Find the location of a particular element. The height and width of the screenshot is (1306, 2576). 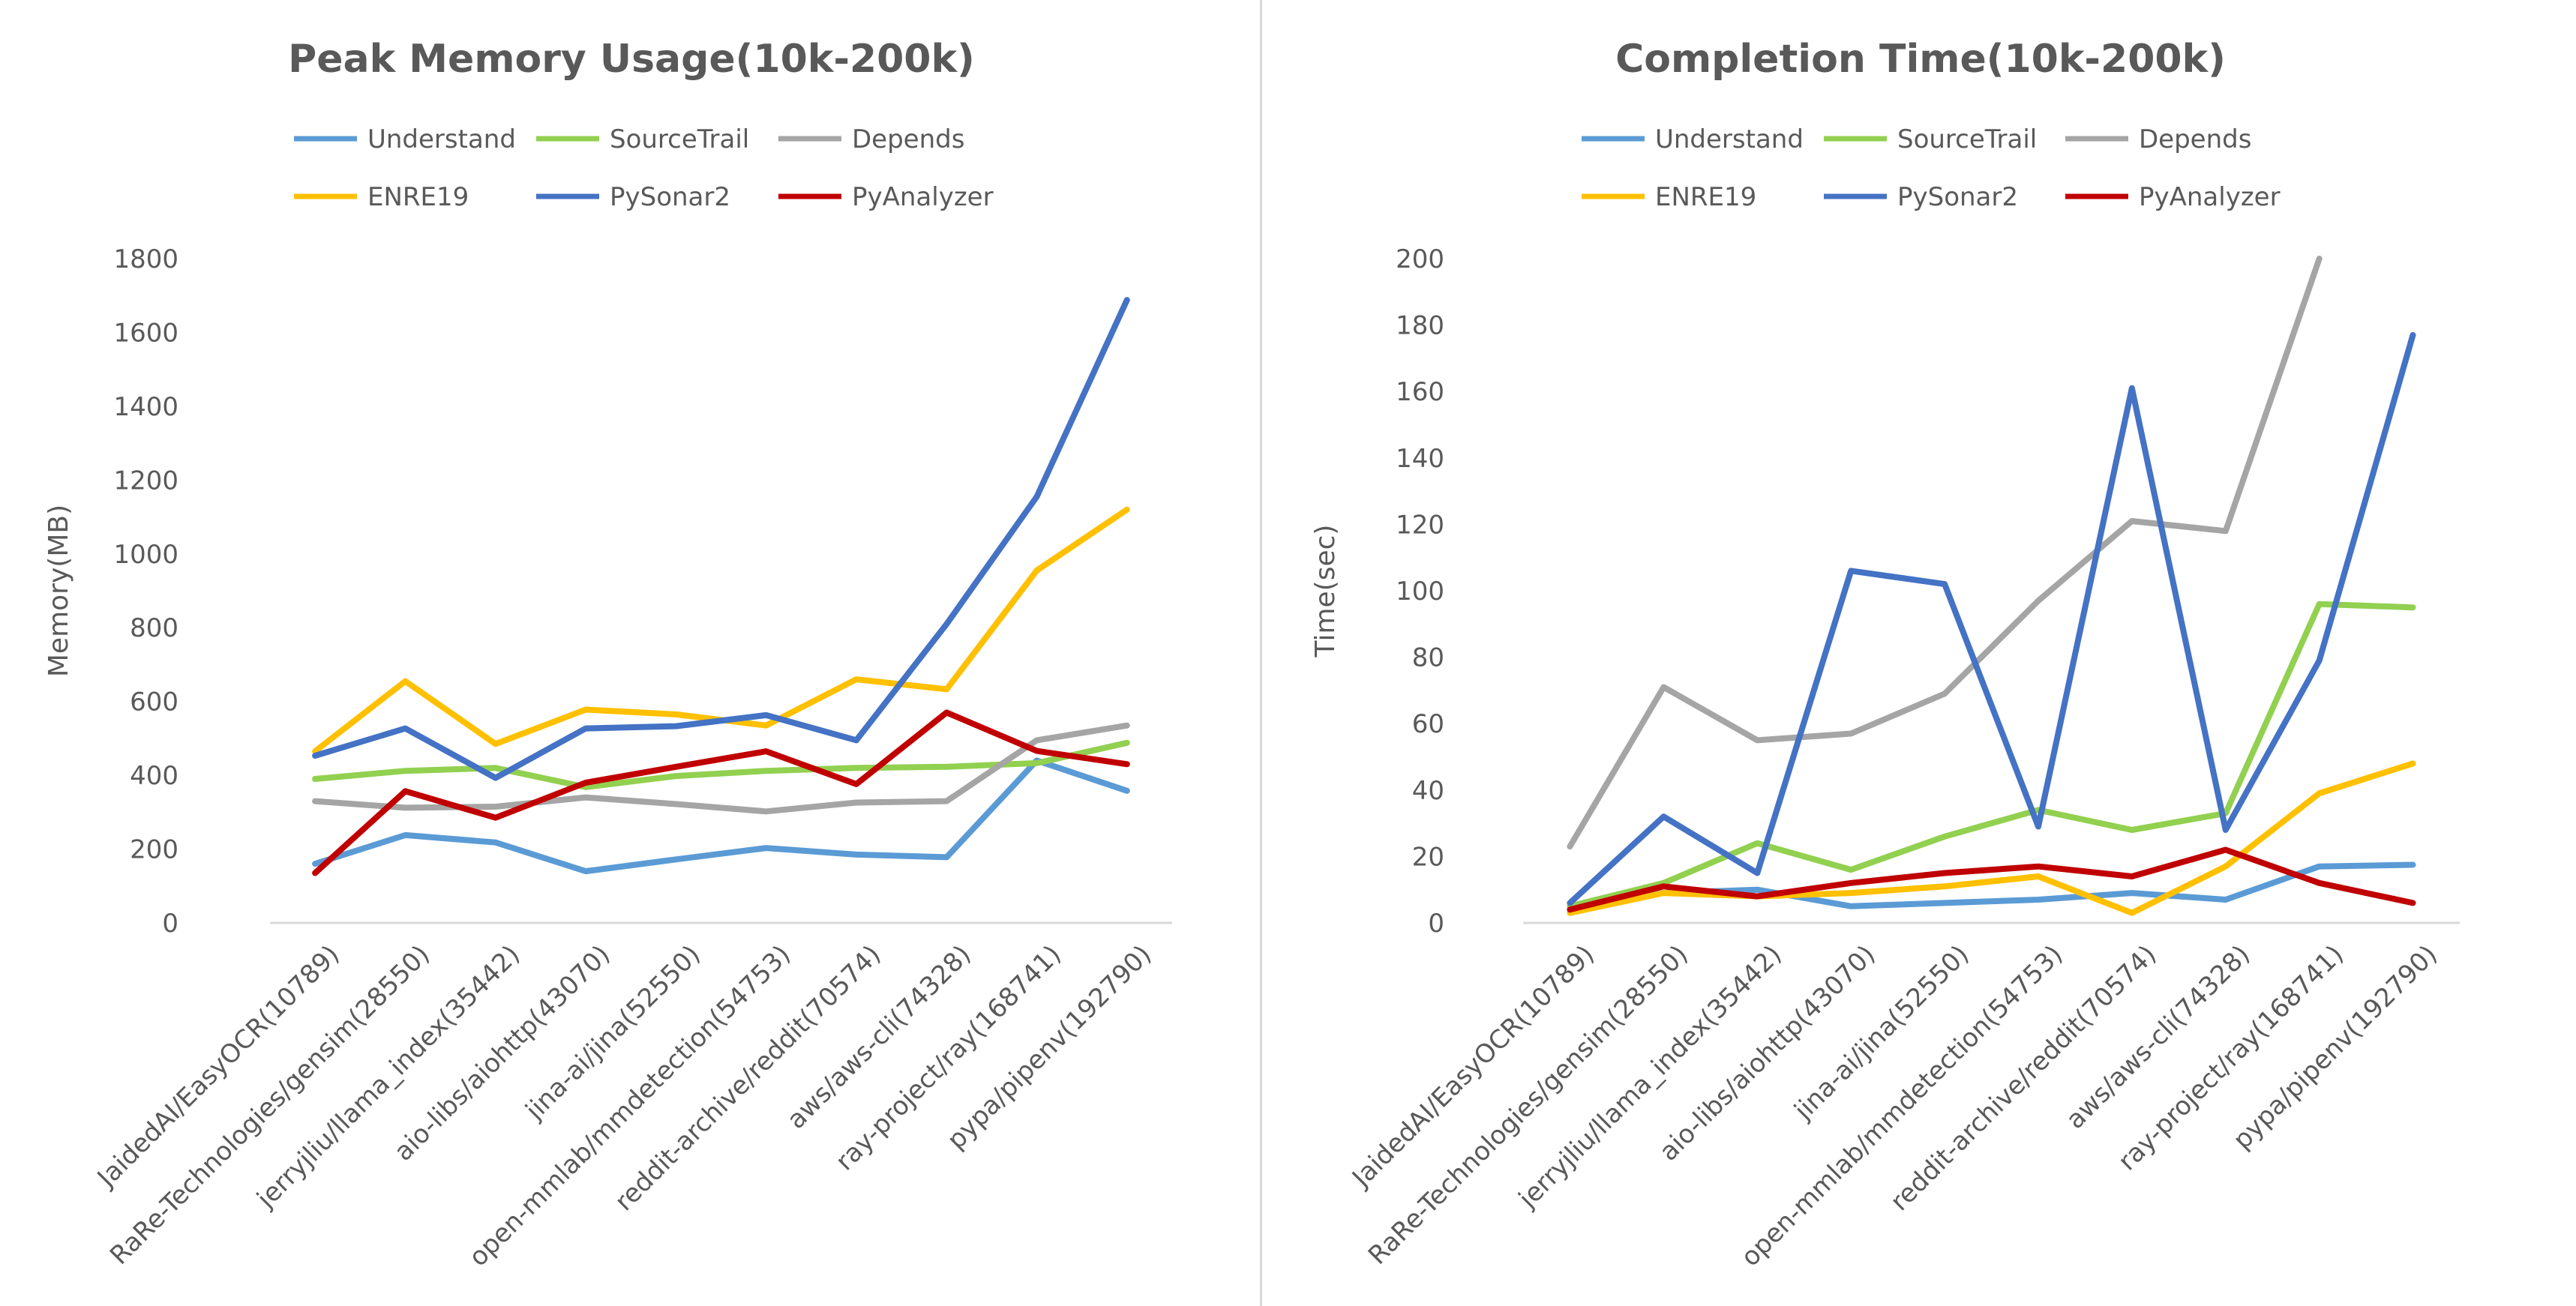

y-tick-label: 40 is located at coordinates (1428, 791).